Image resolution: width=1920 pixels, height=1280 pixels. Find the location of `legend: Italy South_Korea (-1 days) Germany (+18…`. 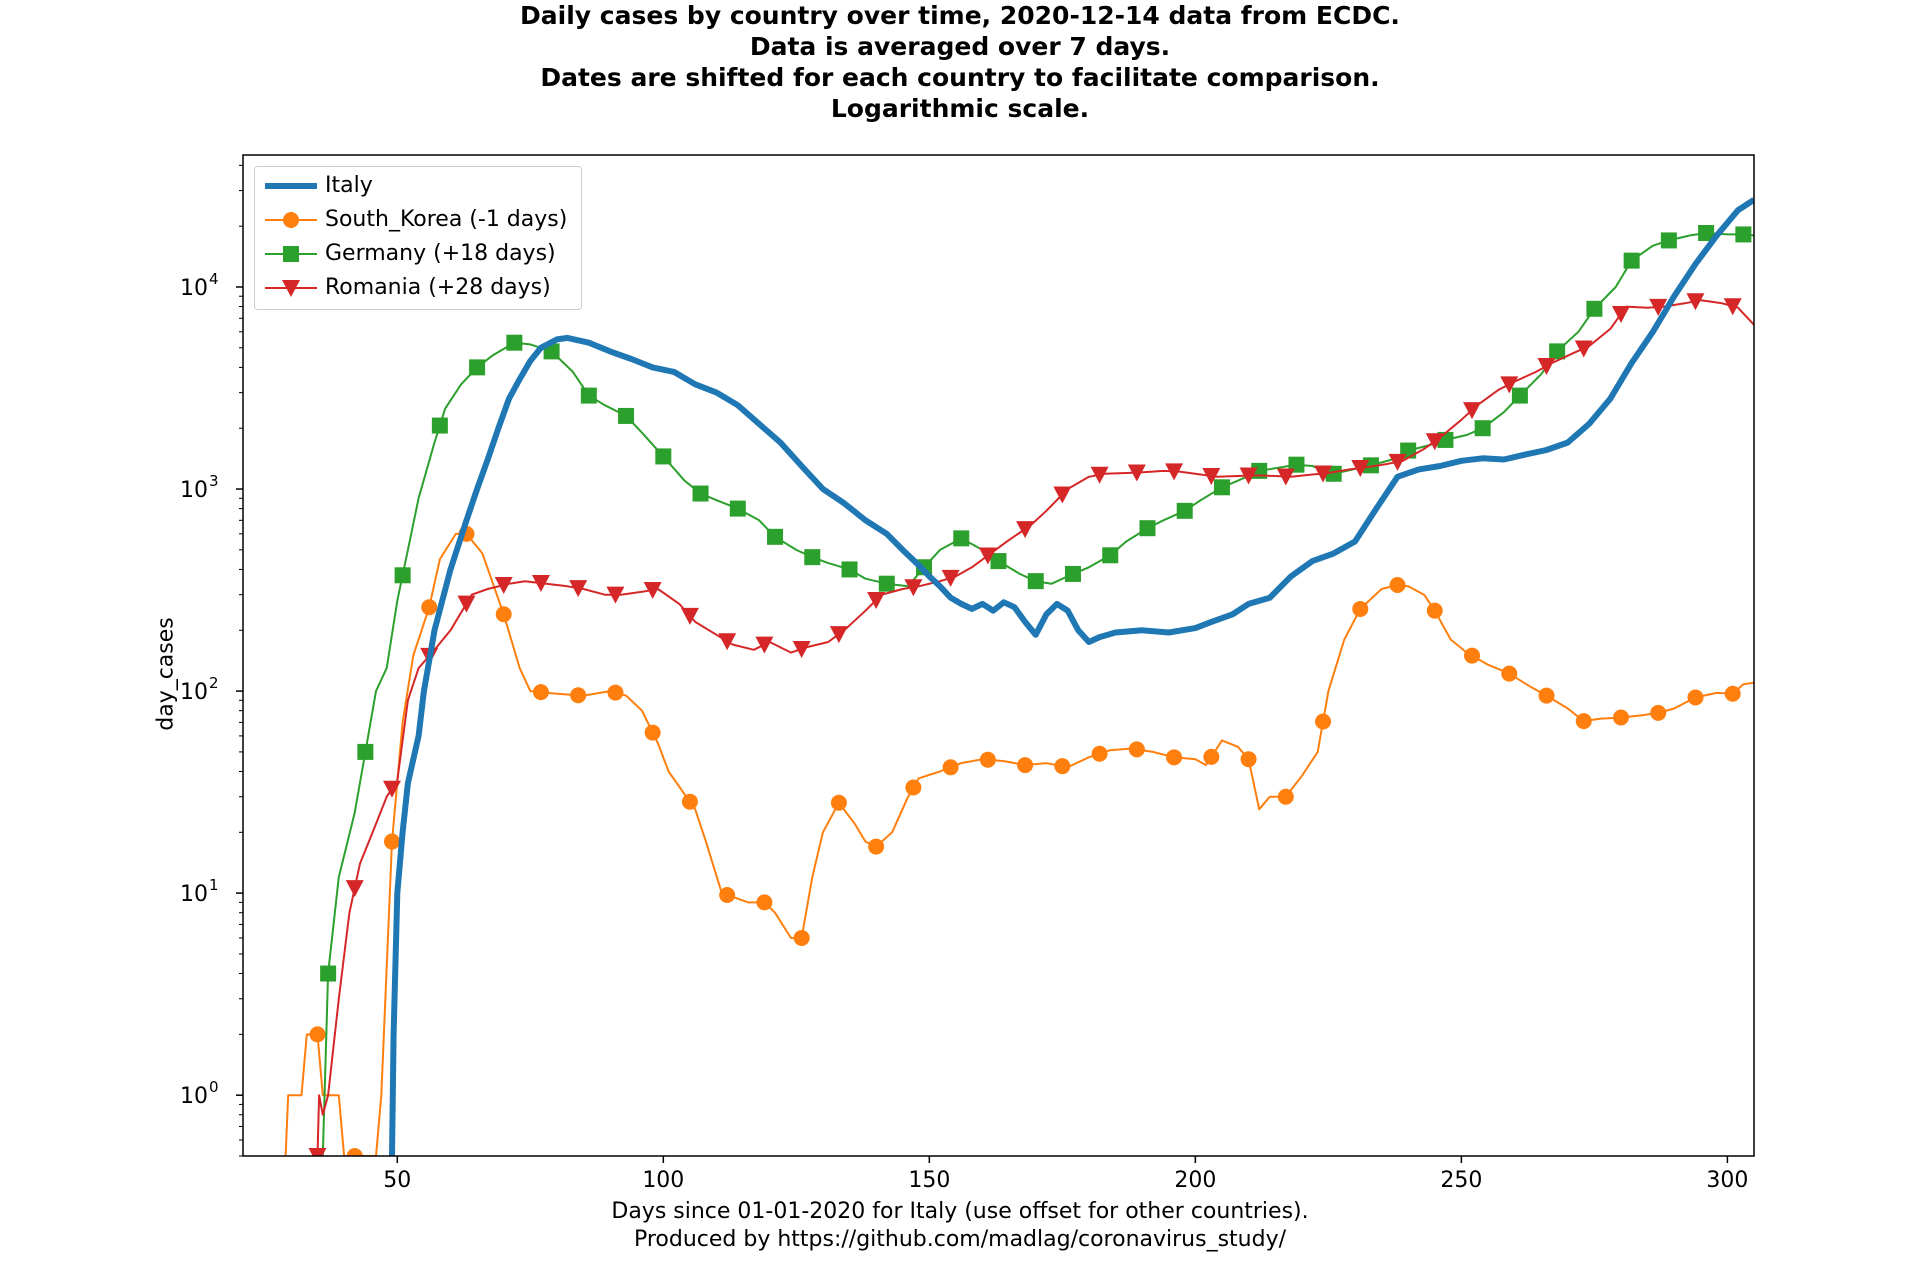

legend: Italy South_Korea (-1 days) Germany (+18… is located at coordinates (418, 238).